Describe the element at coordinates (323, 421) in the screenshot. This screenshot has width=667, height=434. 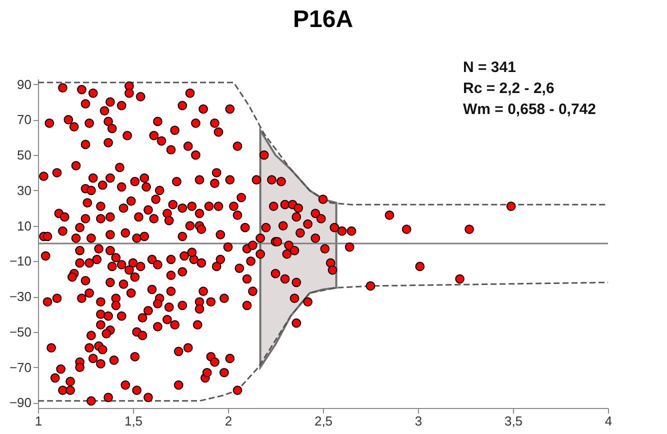
I see `x-tick-label: 2,5` at that location.